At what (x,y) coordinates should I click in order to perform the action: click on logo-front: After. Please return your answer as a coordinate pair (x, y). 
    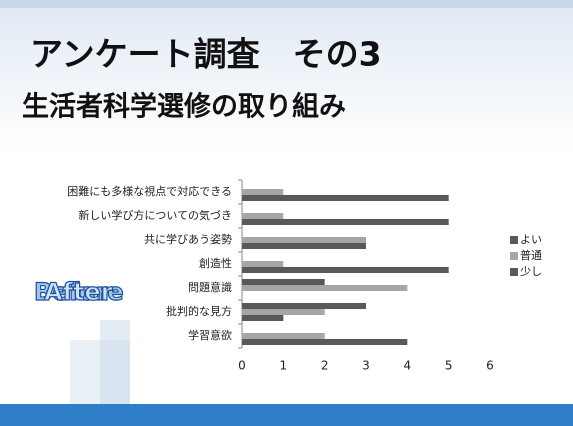
    Looking at the image, I should click on (78, 292).